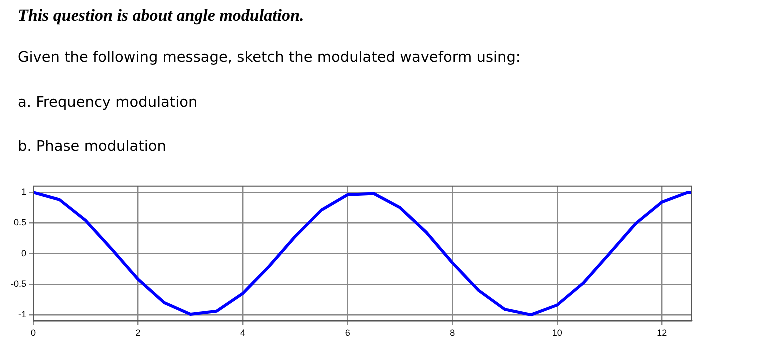 The height and width of the screenshot is (342, 757). What do you see at coordinates (243, 333) in the screenshot?
I see `x-tick-label: 4` at bounding box center [243, 333].